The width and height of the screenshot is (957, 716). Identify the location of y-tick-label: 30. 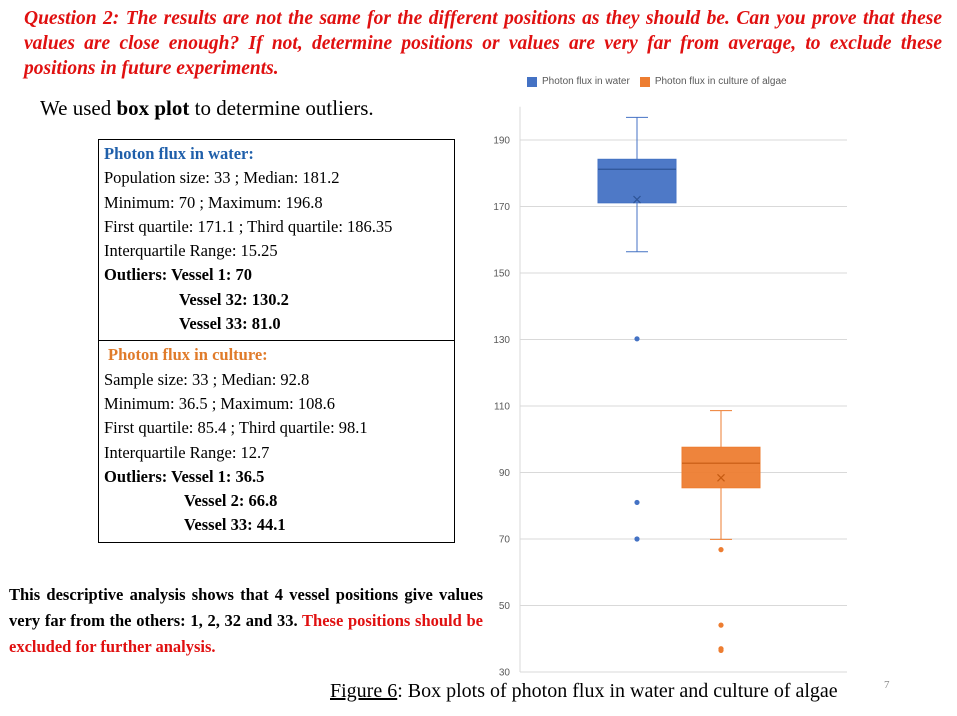
(505, 673).